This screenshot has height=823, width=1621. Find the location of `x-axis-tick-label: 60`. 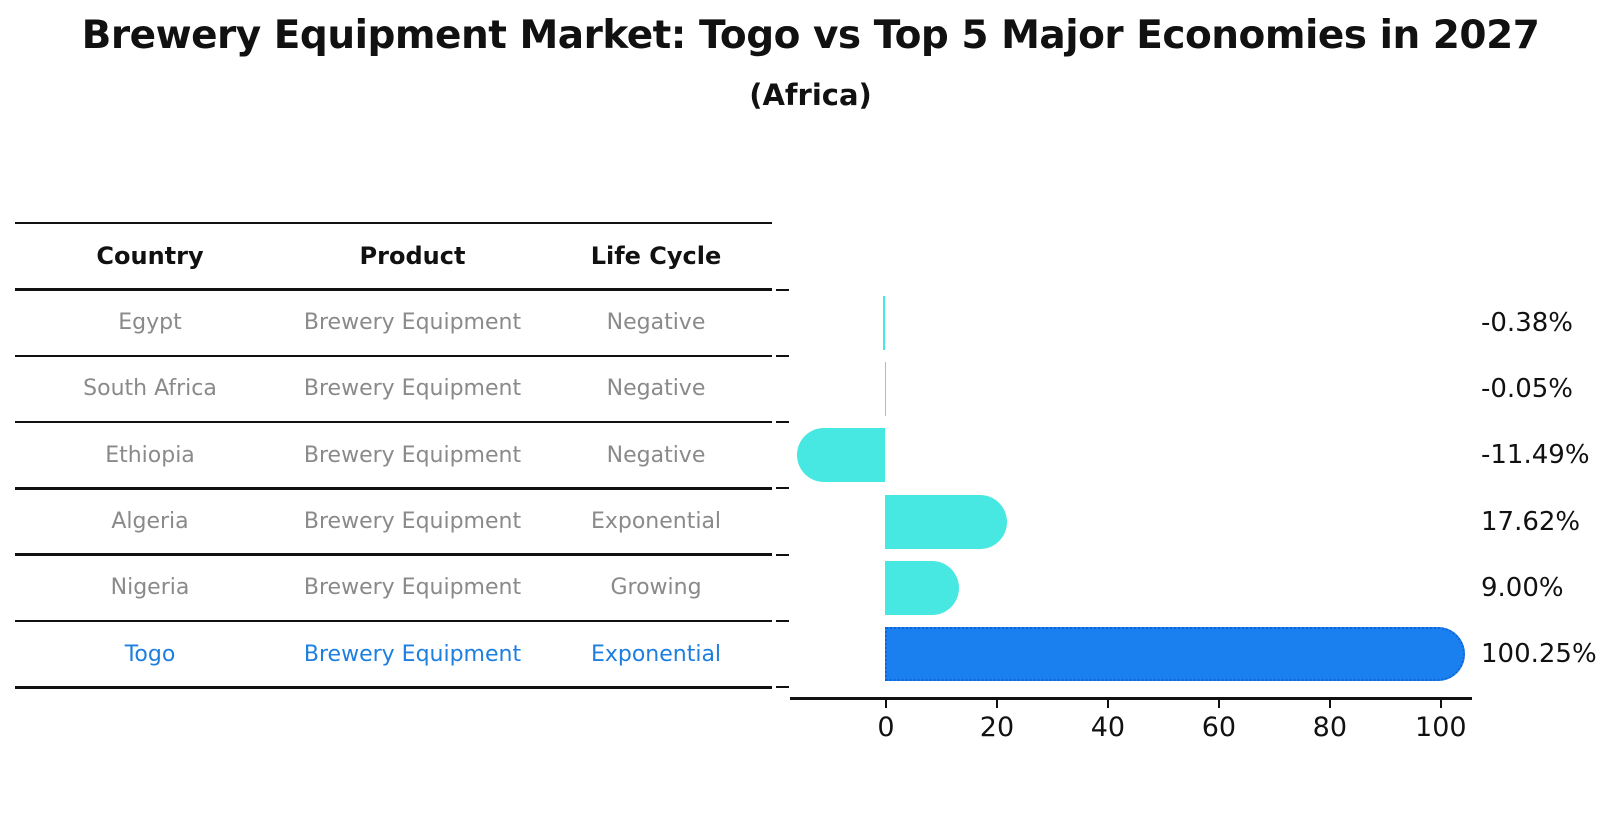

x-axis-tick-label: 60 is located at coordinates (1219, 727).